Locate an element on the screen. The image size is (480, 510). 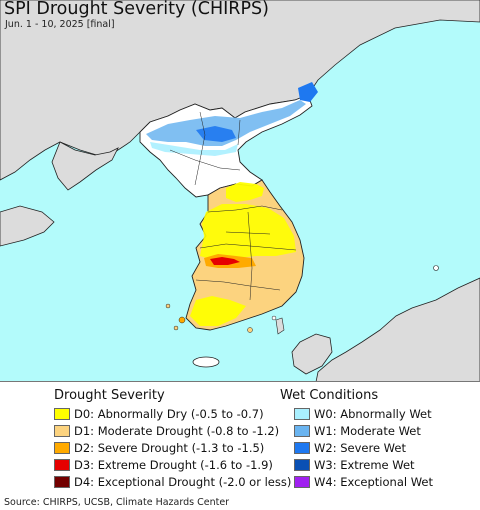
swatch-d0 is located at coordinates (62, 413).